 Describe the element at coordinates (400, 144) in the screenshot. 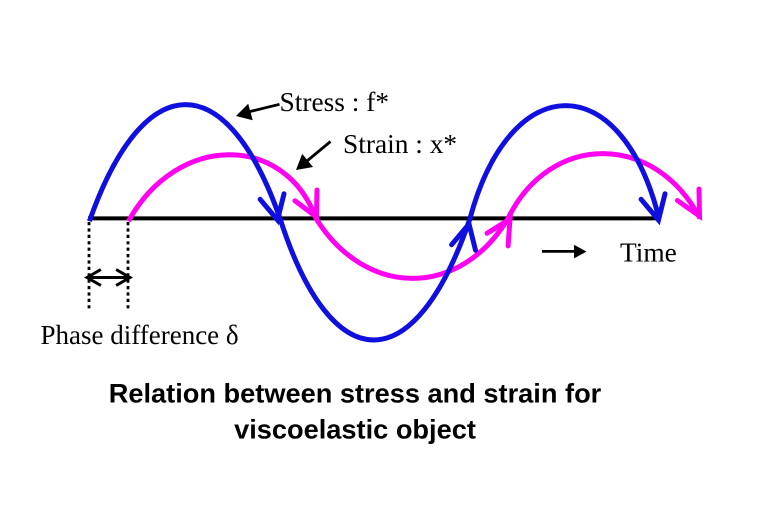

I see `svg-text: Strain : x*` at that location.